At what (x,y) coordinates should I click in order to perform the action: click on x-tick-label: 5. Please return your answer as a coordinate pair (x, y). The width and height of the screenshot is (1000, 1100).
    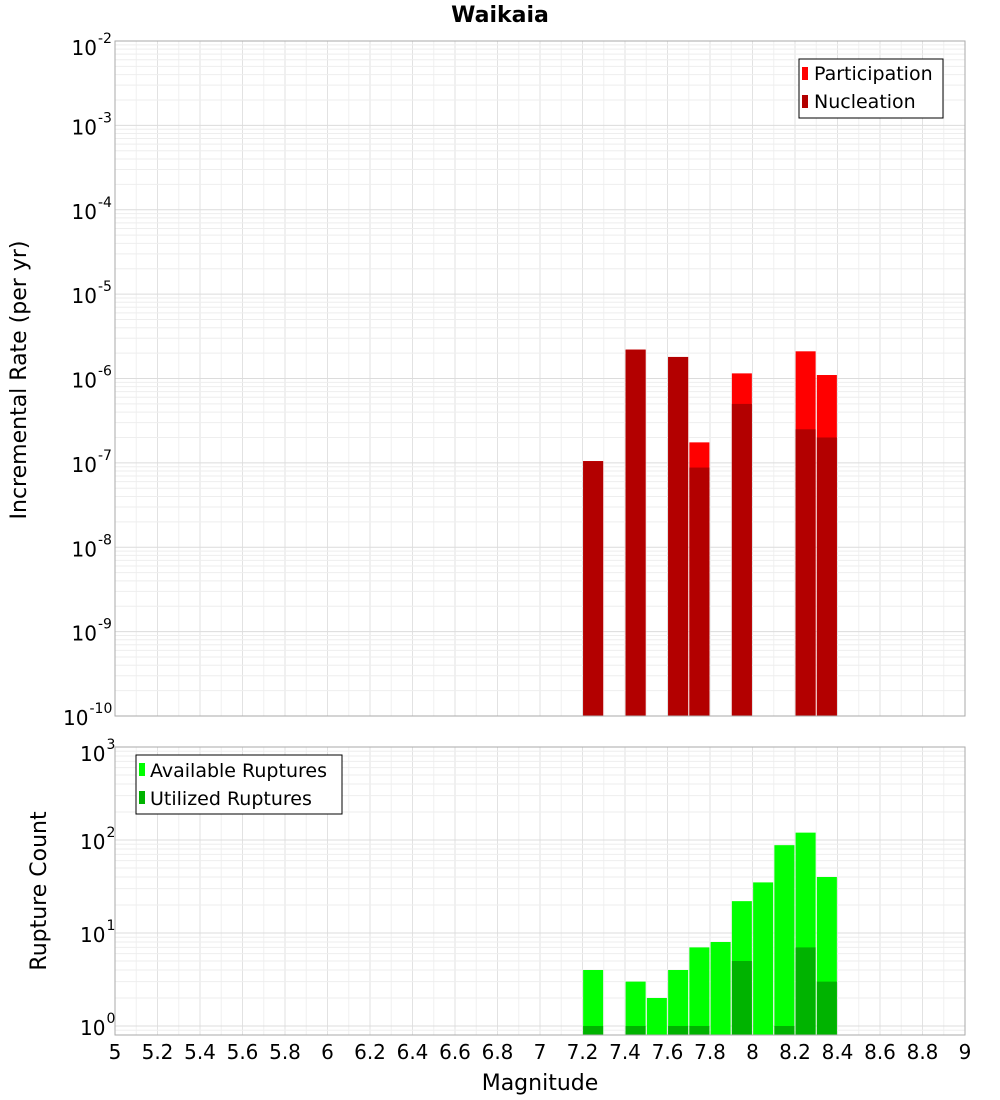
    Looking at the image, I should click on (115, 1052).